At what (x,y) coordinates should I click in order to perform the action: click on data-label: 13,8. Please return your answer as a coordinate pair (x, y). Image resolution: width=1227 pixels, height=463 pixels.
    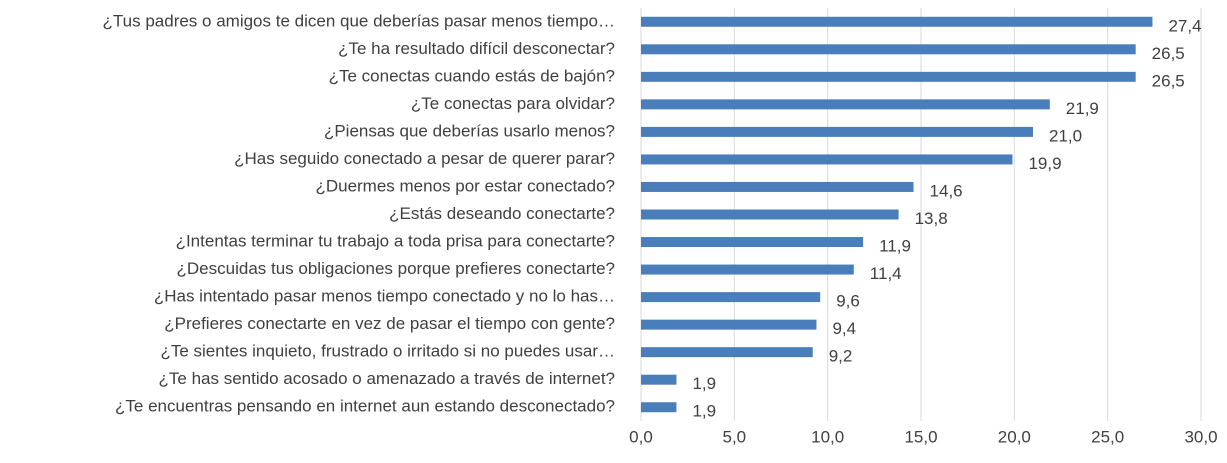
    Looking at the image, I should click on (931, 218).